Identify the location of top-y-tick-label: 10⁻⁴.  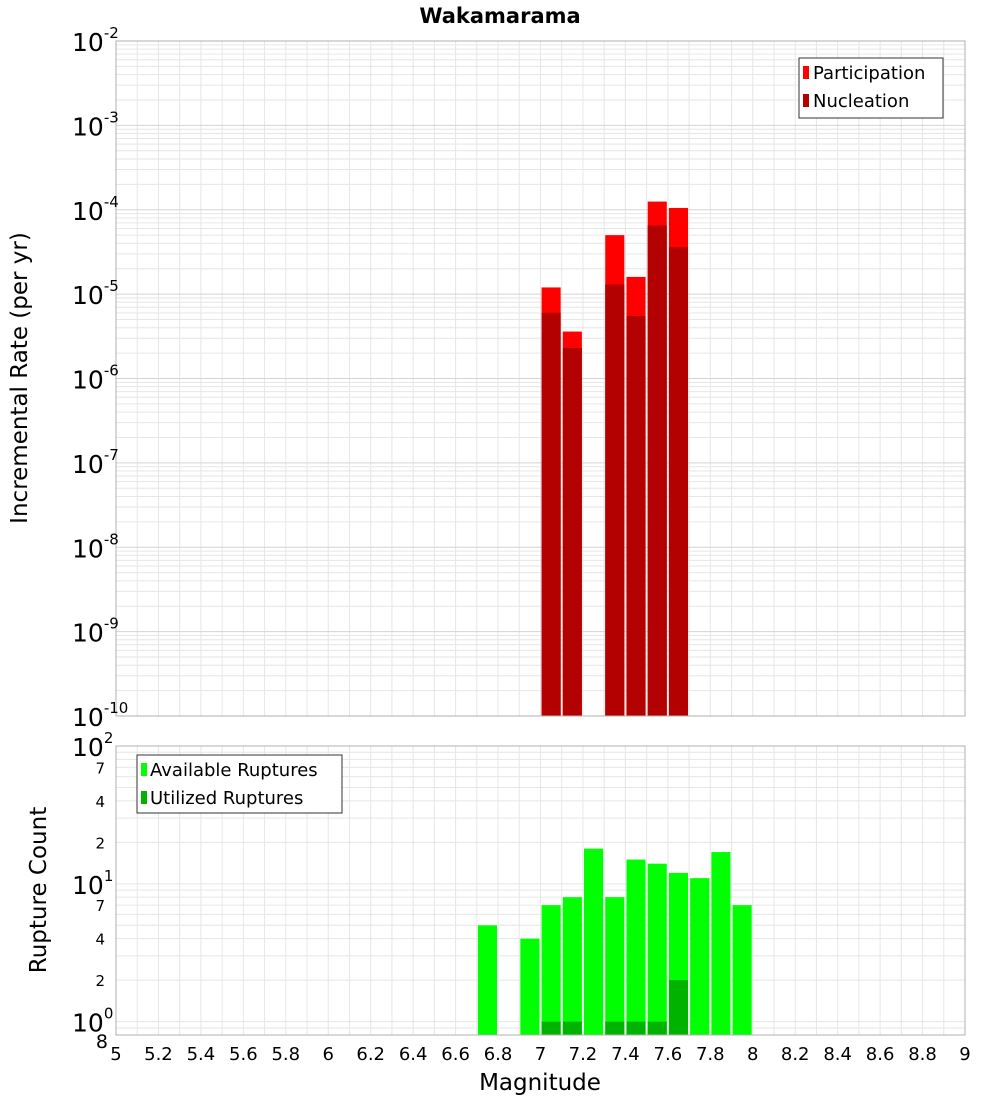
(95, 209).